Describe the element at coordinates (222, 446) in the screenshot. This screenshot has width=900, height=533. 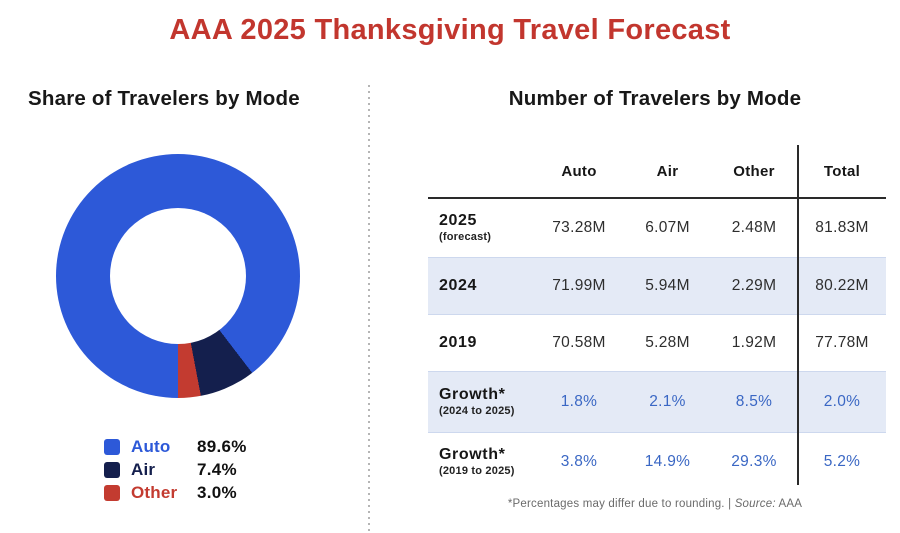
I see `legend-value-auto: 89.6%` at that location.